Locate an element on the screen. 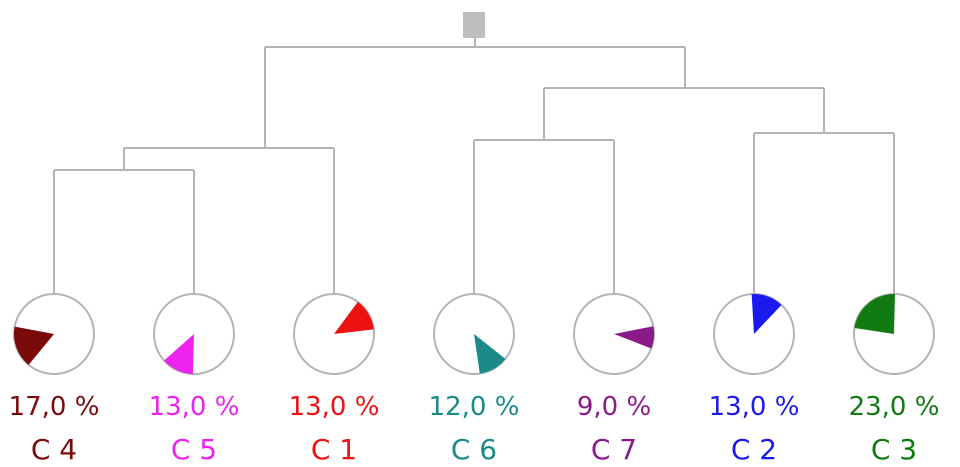 Image resolution: width=960 pixels, height=467 pixels. leaf-node: 23,0 % C 3 is located at coordinates (894, 379).